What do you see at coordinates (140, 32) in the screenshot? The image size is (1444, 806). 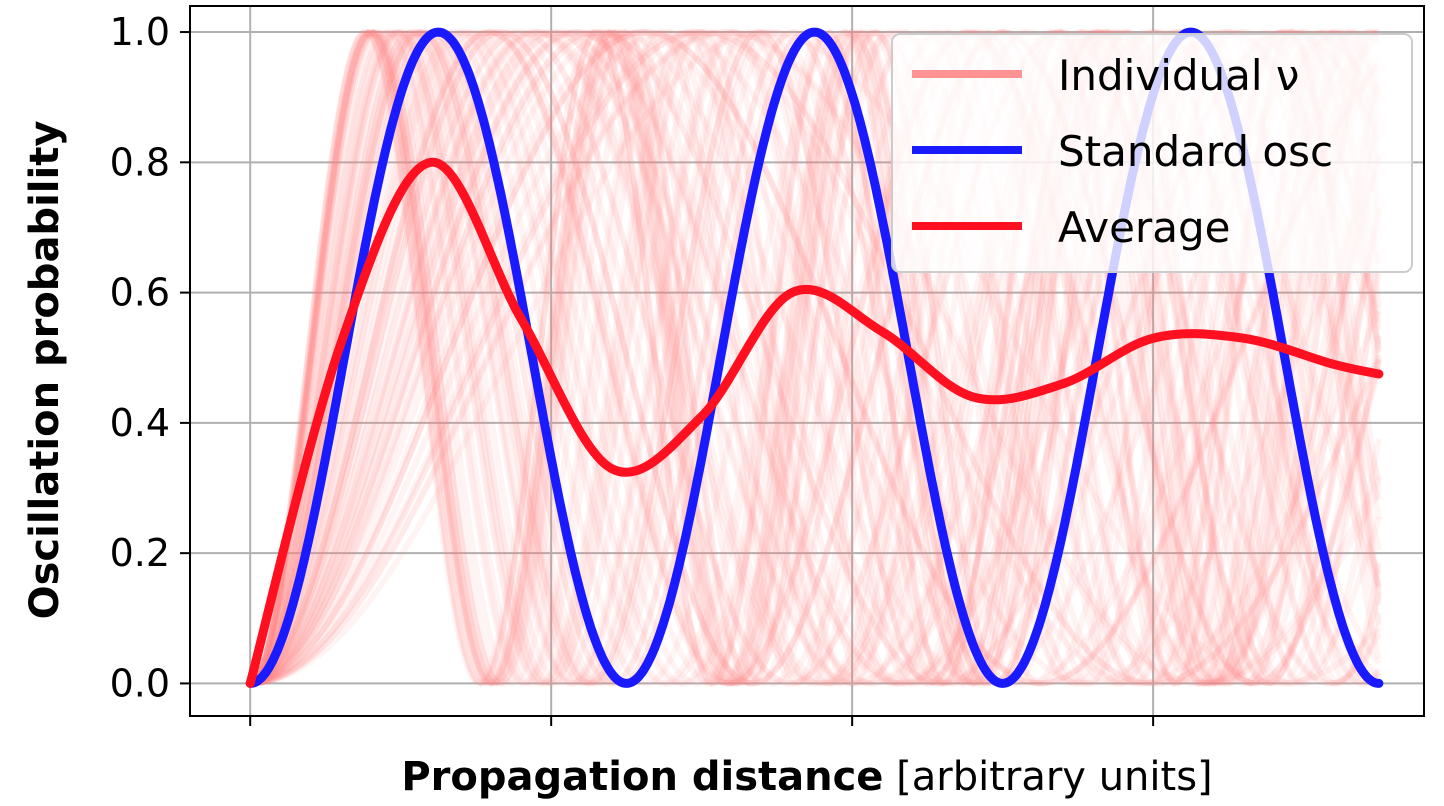 I see `y-tick-label-5: 1.0` at bounding box center [140, 32].